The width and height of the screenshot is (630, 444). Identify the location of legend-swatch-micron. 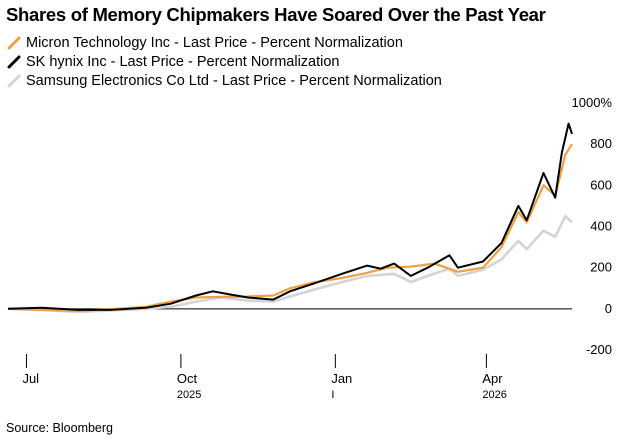
(14, 43).